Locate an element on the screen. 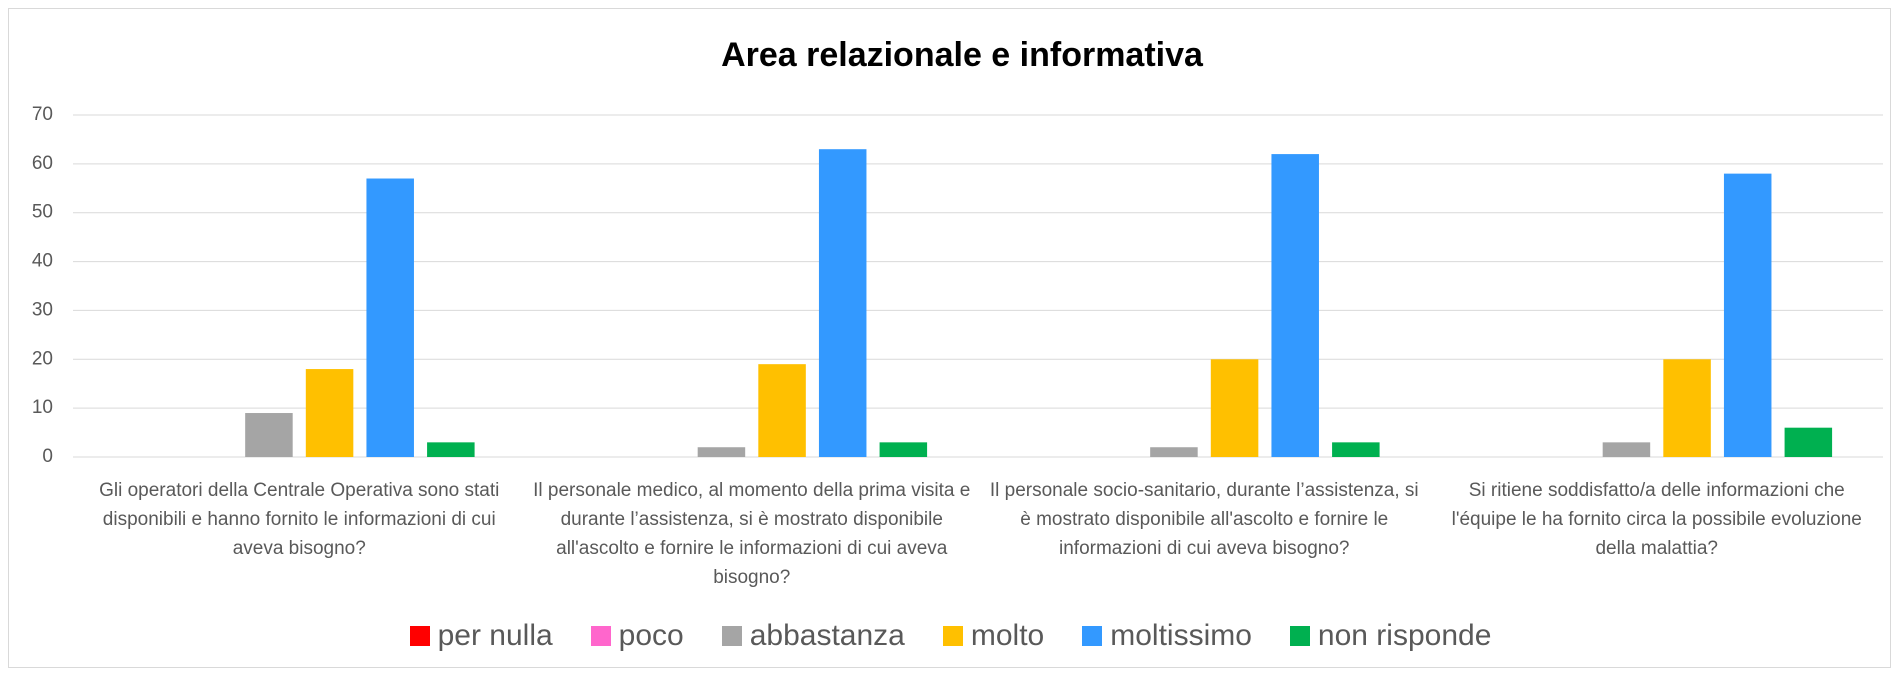  y-tick-label: 40 is located at coordinates (42, 261).